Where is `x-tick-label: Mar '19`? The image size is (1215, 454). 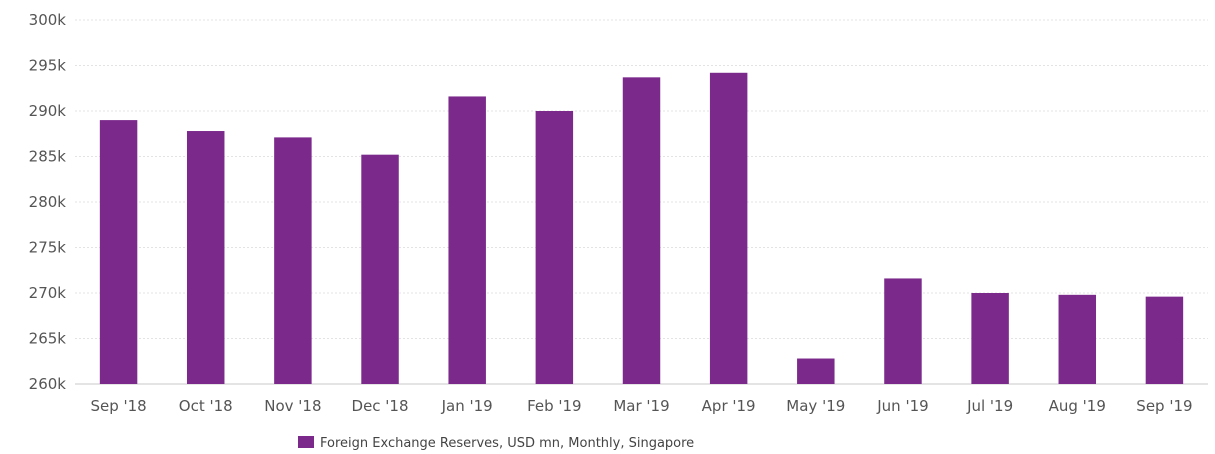 x-tick-label: Mar '19 is located at coordinates (641, 406).